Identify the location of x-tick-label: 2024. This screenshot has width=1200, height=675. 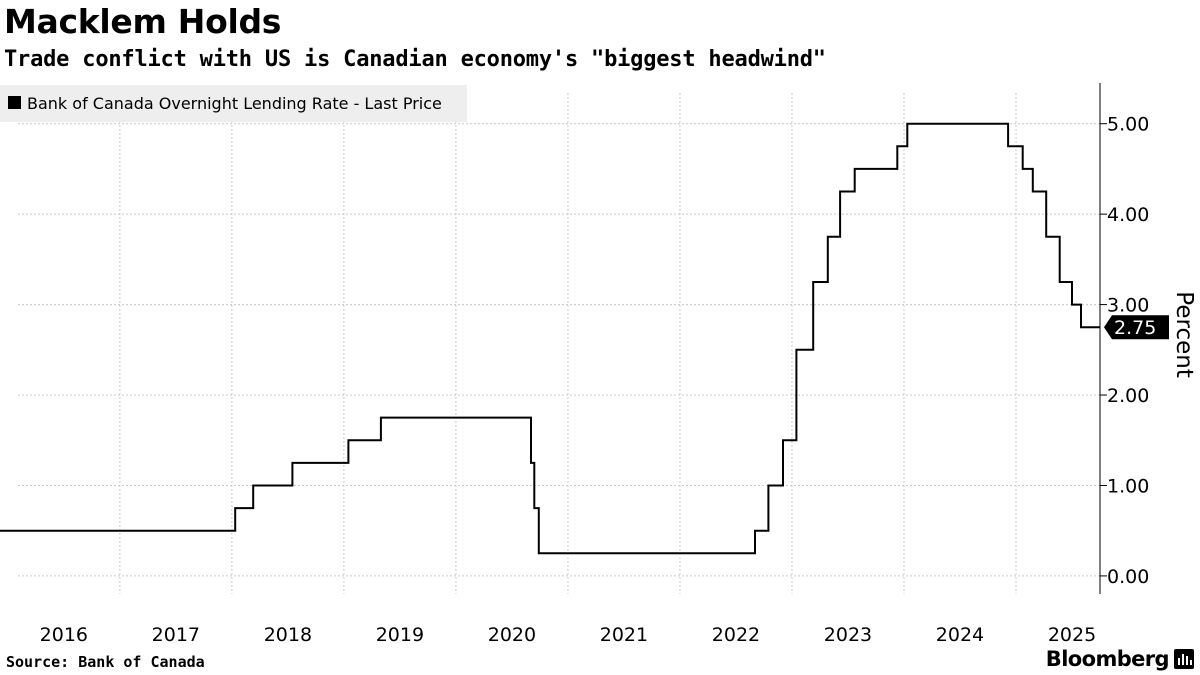
(960, 635).